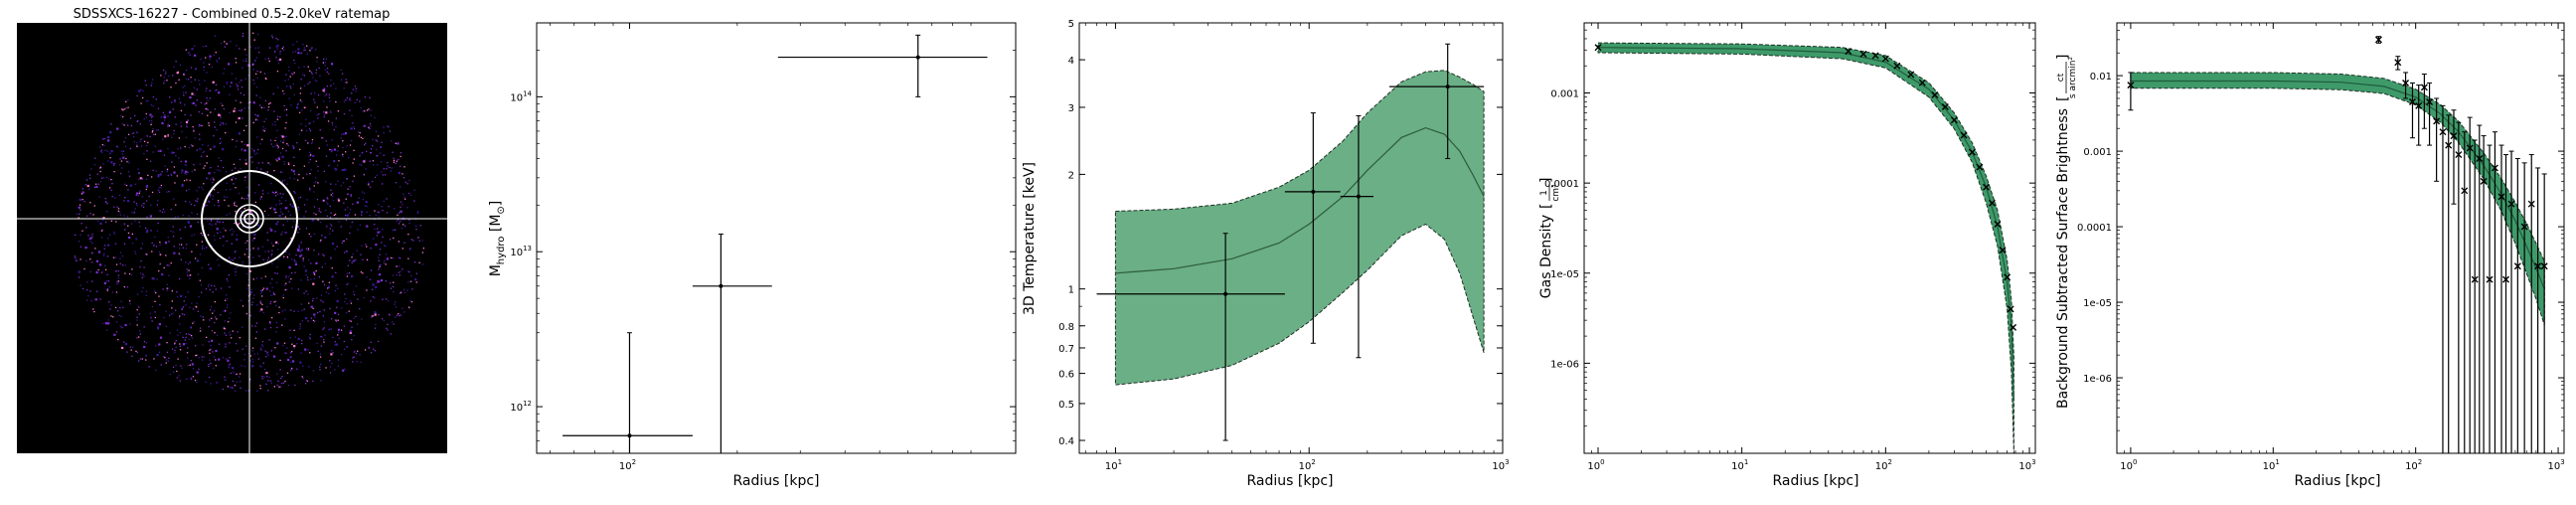  I want to click on svg-text: s arcmin², so click(2073, 77).